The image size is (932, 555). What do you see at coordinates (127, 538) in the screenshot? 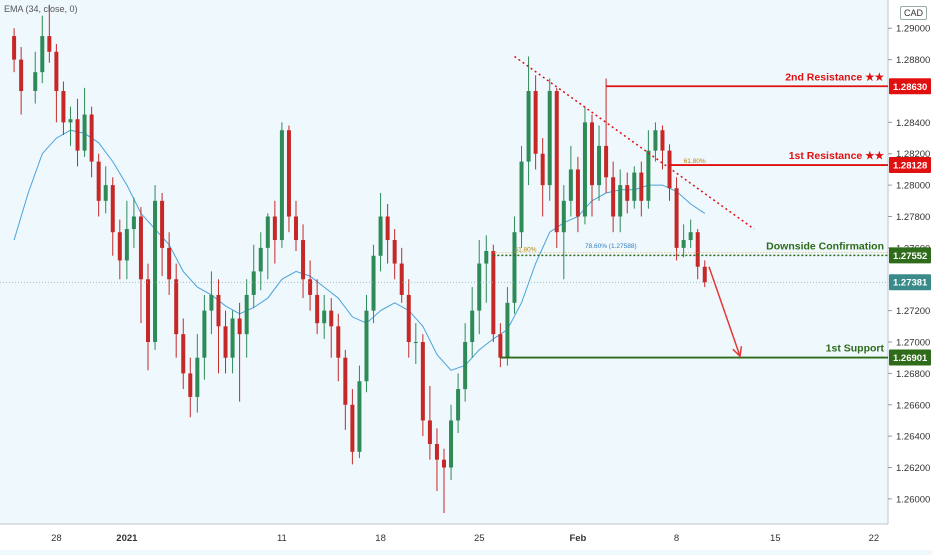
I see `x-tick-label: 2021` at bounding box center [127, 538].